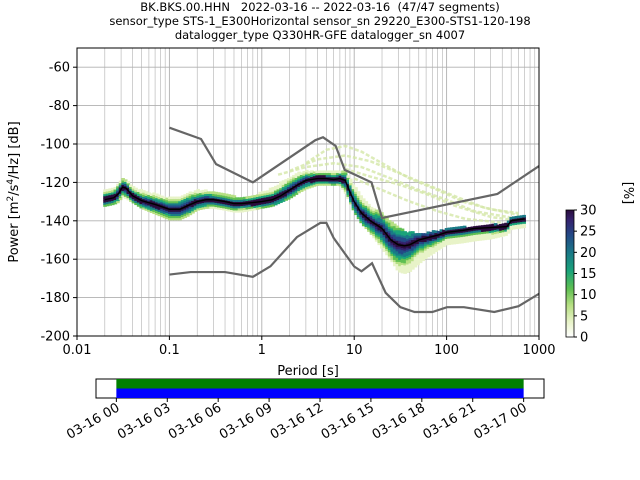 This screenshot has width=640, height=480. What do you see at coordinates (538, 350) in the screenshot?
I see `x-tick-label: 1000` at bounding box center [538, 350].